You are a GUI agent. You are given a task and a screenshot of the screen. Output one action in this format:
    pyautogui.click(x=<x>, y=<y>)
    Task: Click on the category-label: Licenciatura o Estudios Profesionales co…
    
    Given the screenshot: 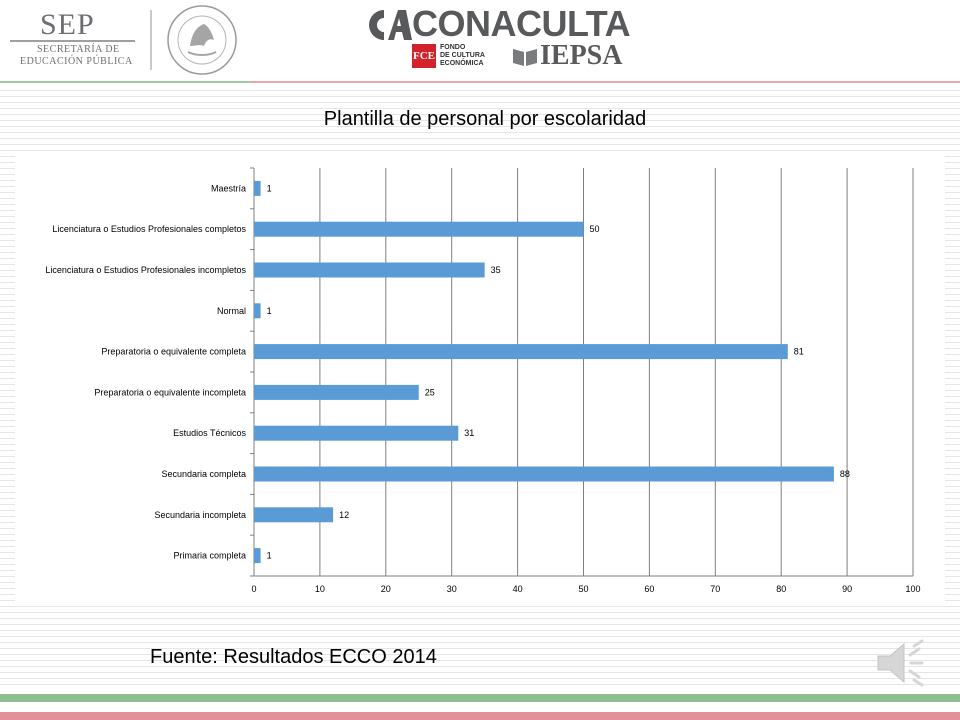 What is the action you would take?
    pyautogui.click(x=149, y=229)
    